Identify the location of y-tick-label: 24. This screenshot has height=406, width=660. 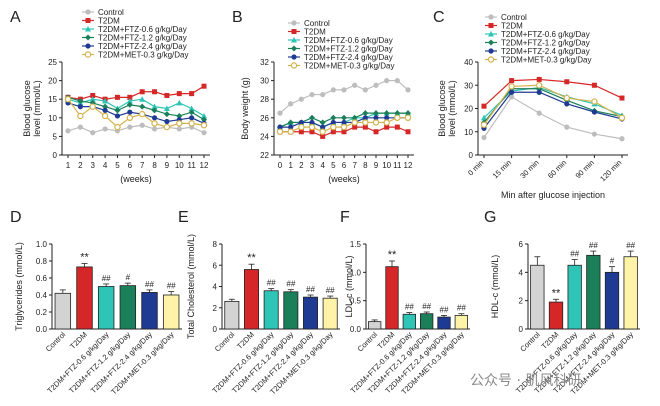
(264, 136).